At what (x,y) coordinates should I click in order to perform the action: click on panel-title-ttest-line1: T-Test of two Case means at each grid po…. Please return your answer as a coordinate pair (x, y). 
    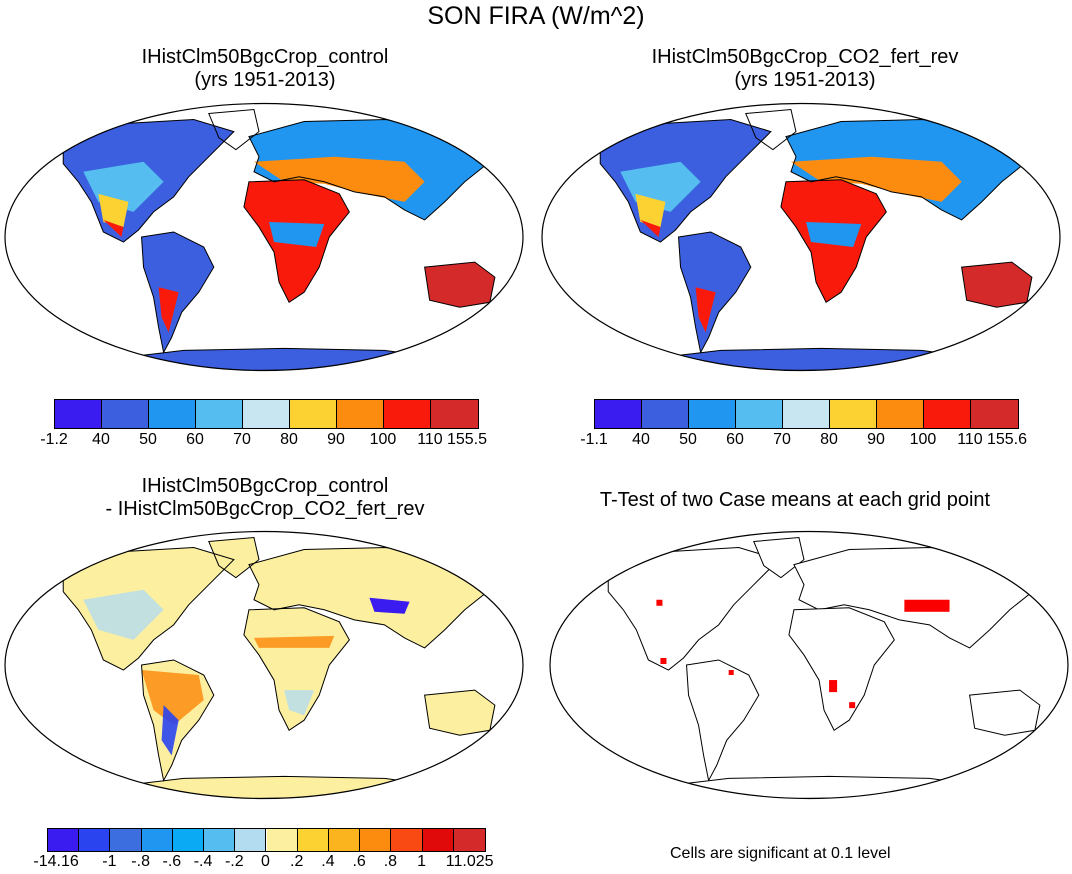
    Looking at the image, I should click on (795, 500).